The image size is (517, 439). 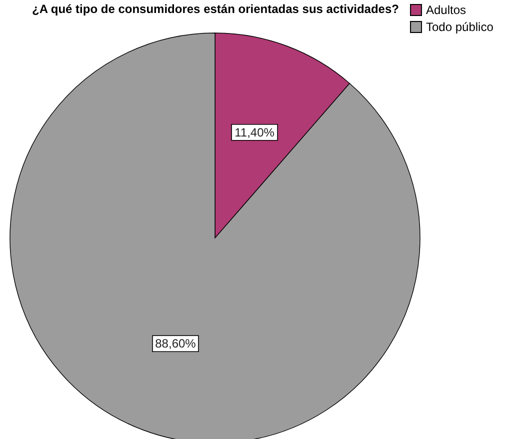 I want to click on legend-label: Todo público, so click(x=460, y=27).